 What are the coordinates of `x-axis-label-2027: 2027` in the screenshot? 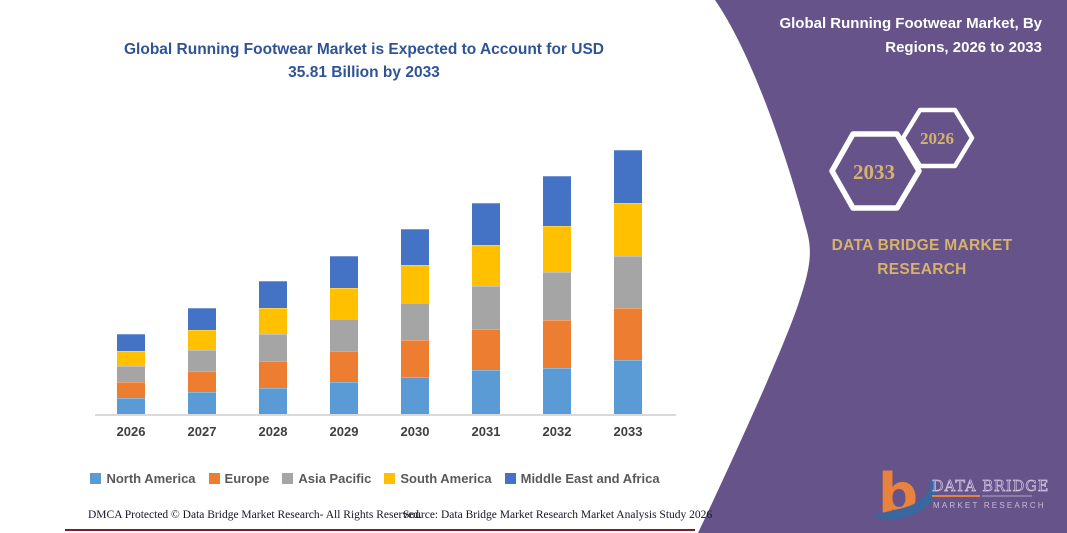 It's located at (202, 431).